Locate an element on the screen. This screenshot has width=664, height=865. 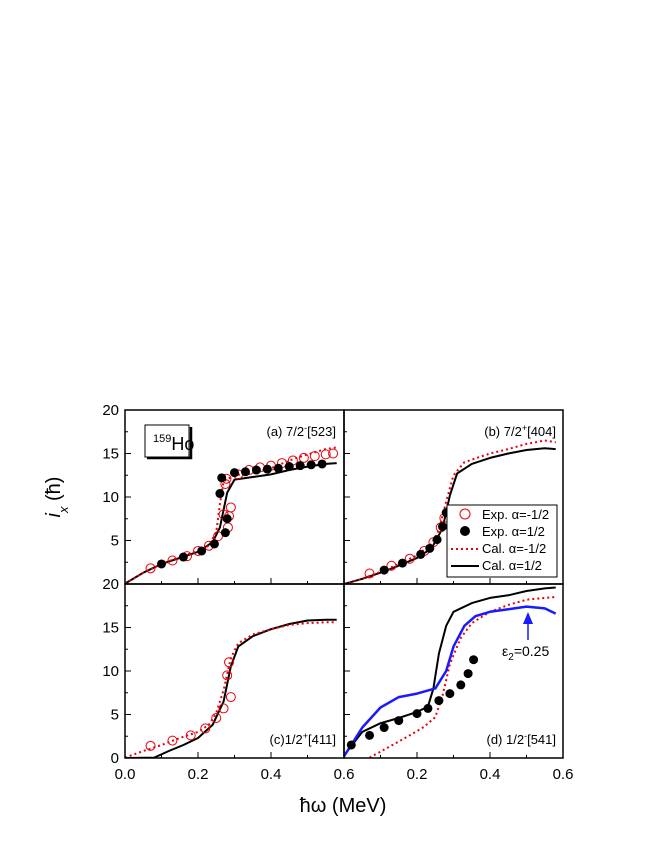
y-axis-title-unit: (ħ) is located at coordinates (54, 492).